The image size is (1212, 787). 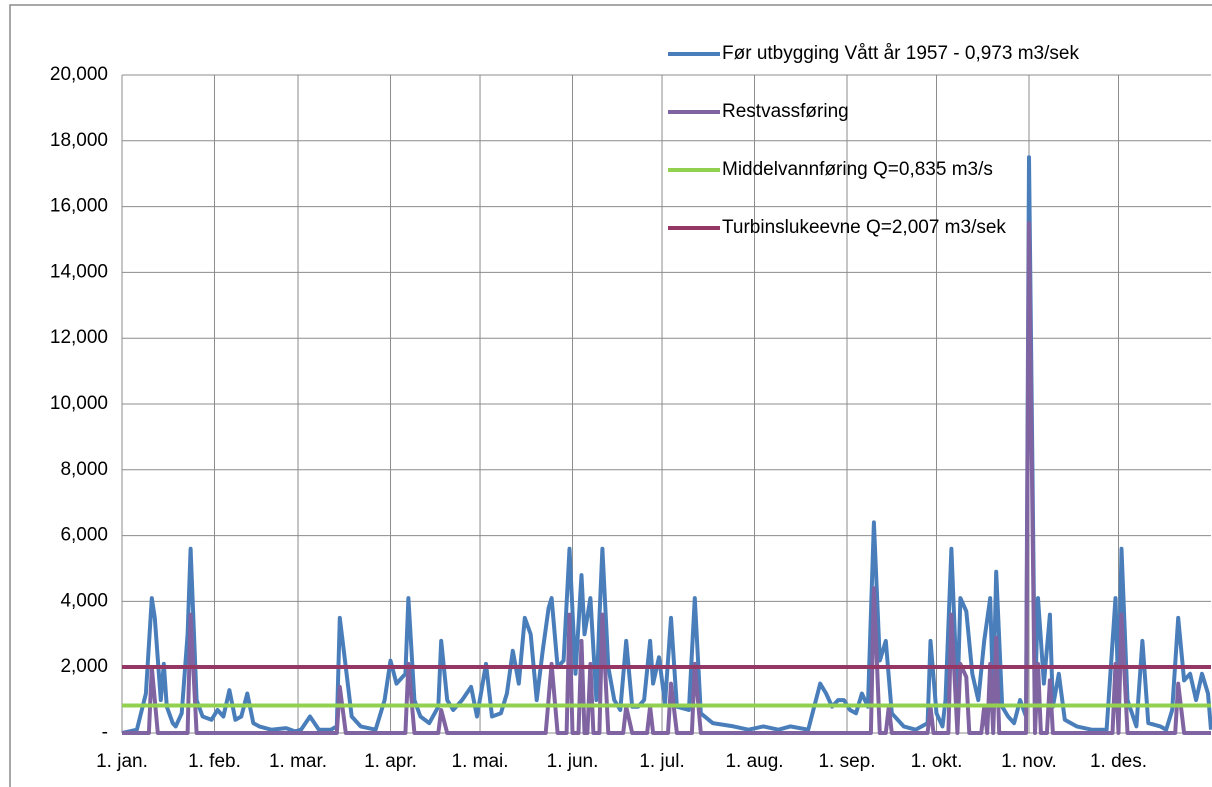 I want to click on y-tick-label: 16,000, so click(x=79, y=206).